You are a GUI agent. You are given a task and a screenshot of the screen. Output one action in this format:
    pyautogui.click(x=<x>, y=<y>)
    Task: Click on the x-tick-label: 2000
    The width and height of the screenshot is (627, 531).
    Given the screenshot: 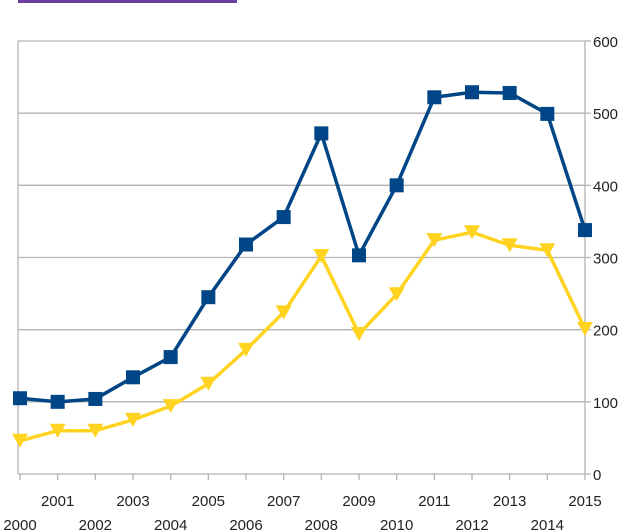 What is the action you would take?
    pyautogui.click(x=19, y=524)
    